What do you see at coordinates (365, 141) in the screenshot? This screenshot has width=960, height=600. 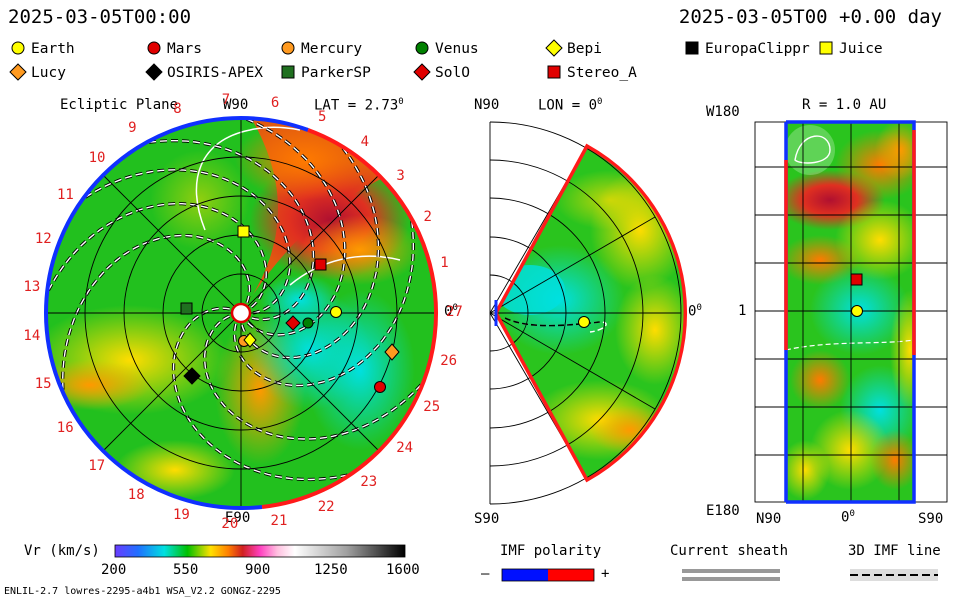 I see `ecliptic-tick-label: 4` at bounding box center [365, 141].